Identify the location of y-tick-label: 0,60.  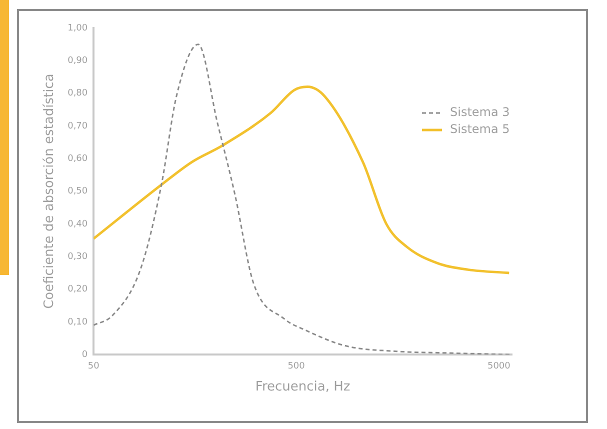
(78, 159).